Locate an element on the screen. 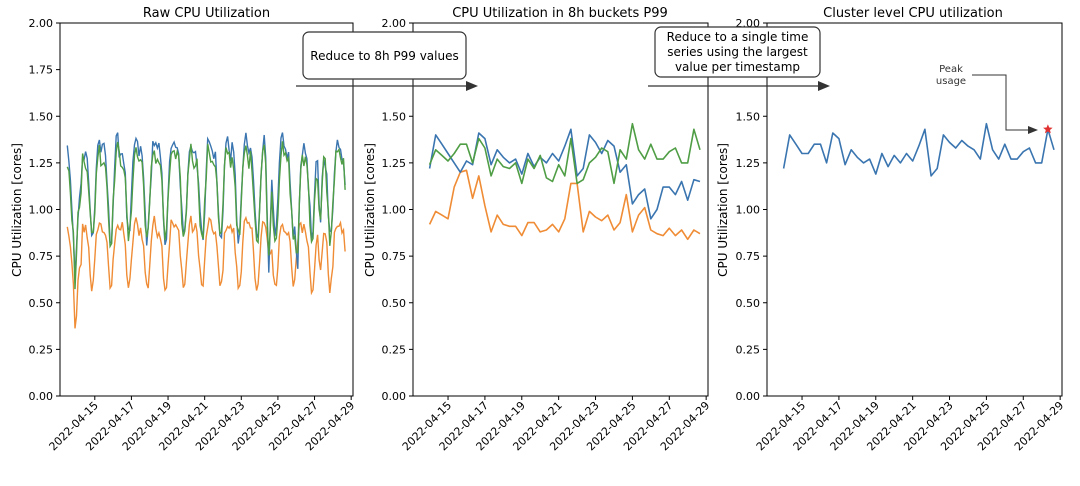  panel-cluster-ylabel: CPU Utilization [cores] is located at coordinates (723, 210).